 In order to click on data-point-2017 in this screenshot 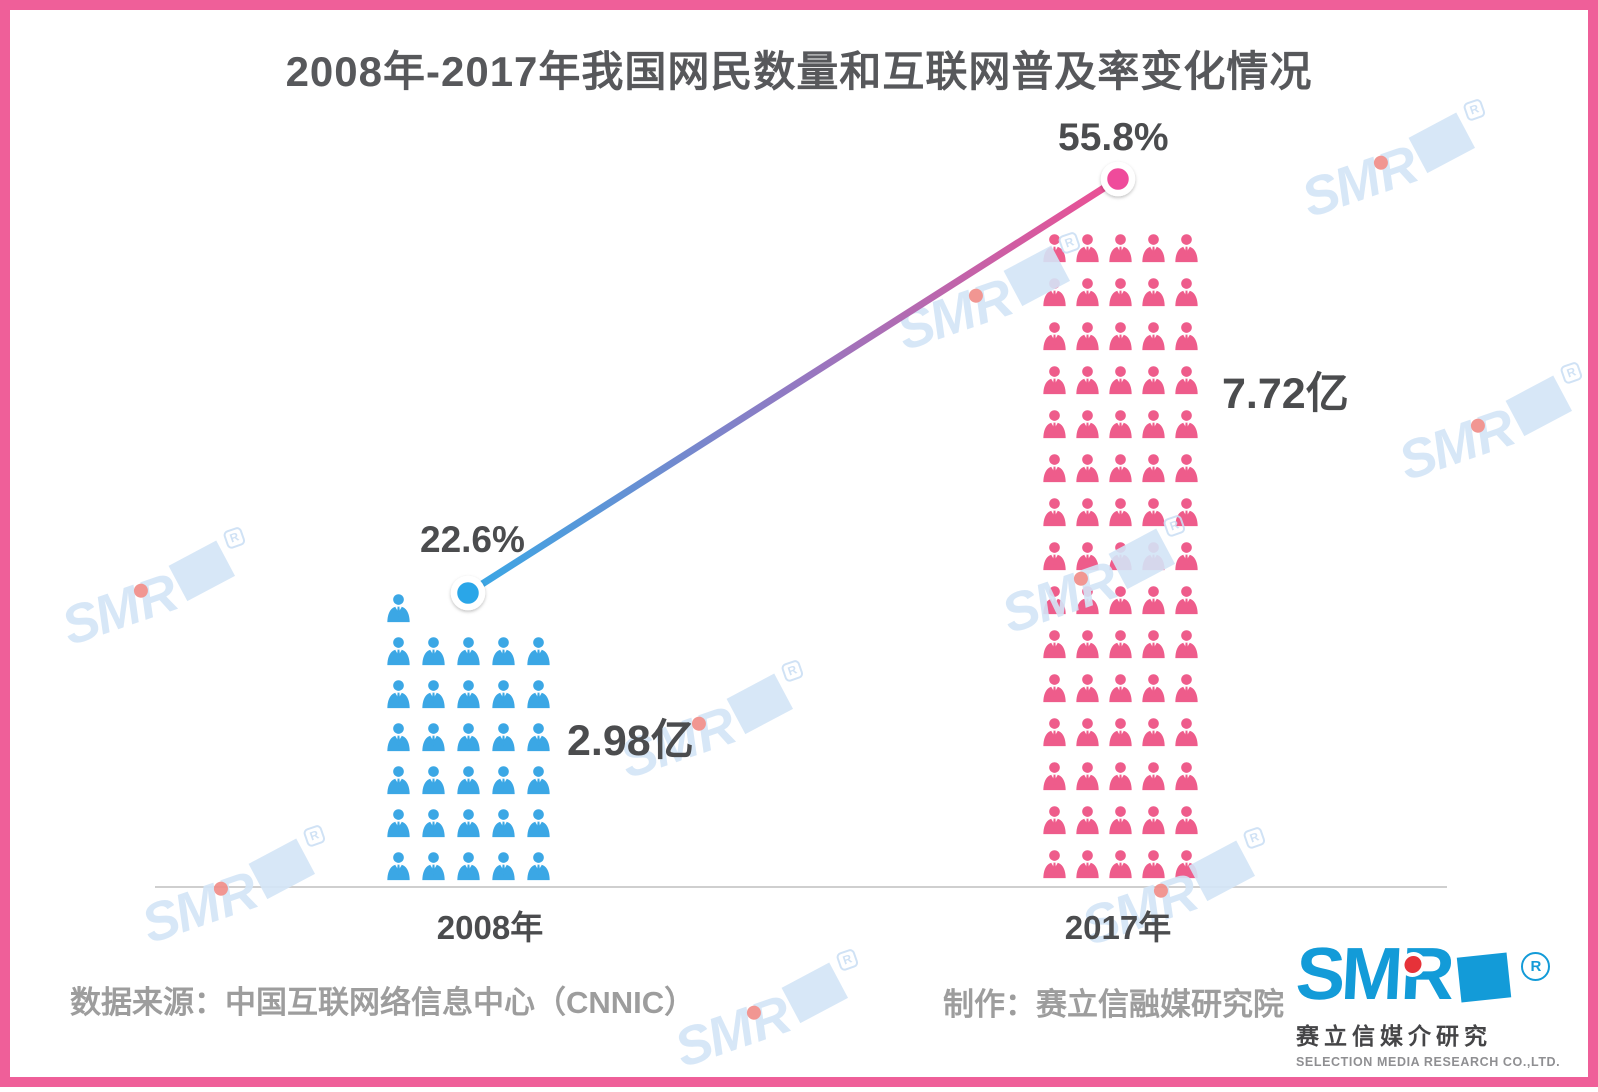, I will do `click(1118, 179)`.